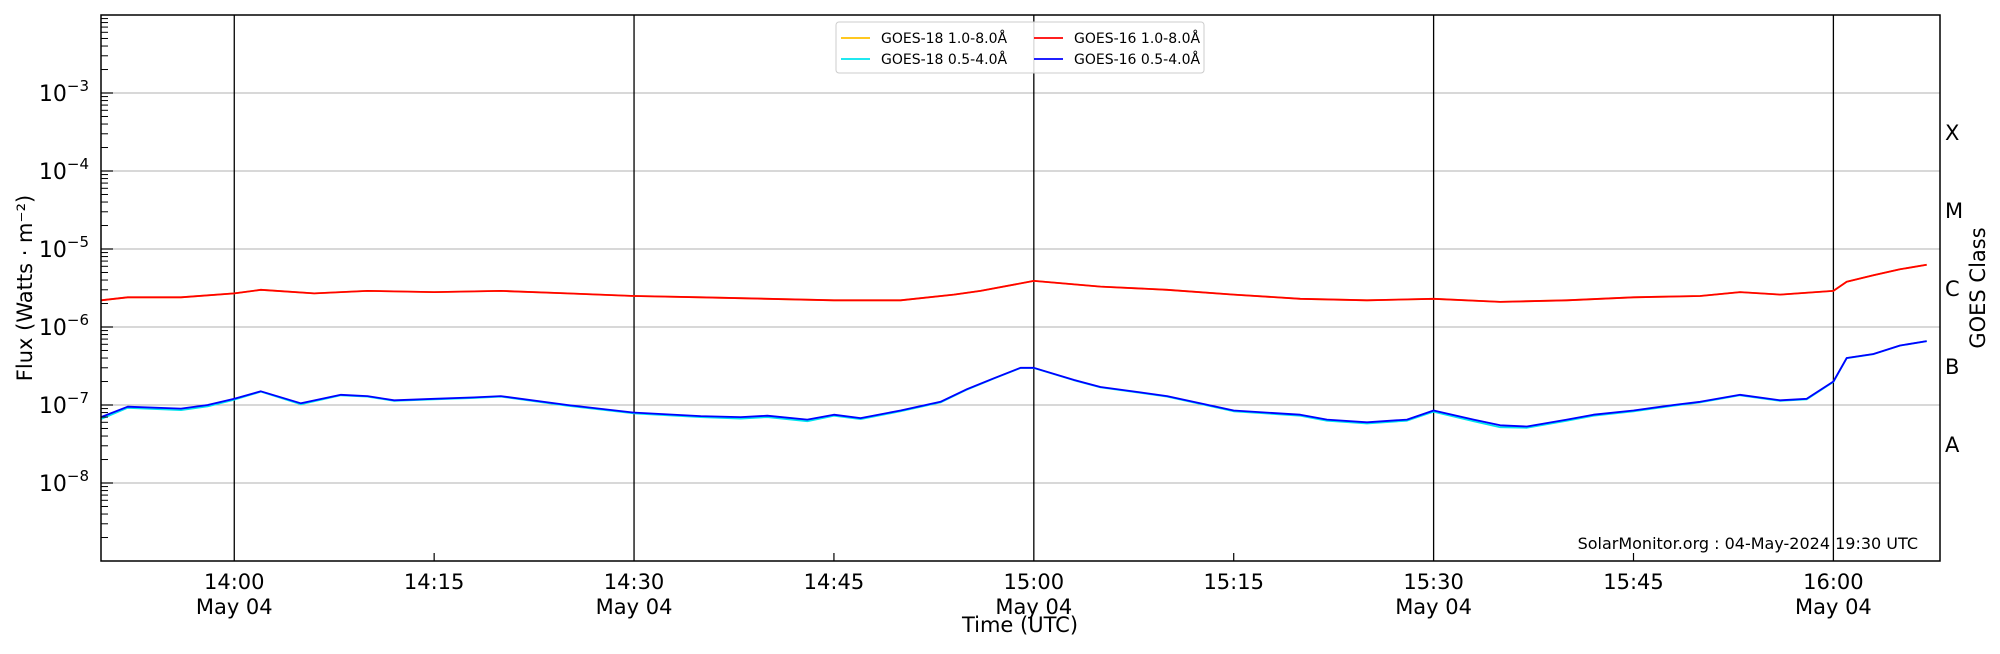 The image size is (2000, 654). I want to click on y-tick-label: 10⁻⁵, so click(64, 248).